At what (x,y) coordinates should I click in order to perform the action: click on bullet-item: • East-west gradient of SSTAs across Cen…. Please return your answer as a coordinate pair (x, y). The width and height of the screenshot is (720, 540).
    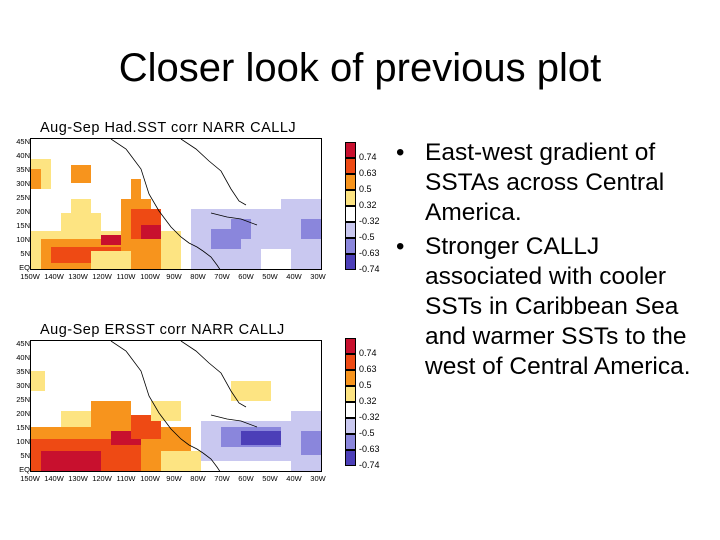
    Looking at the image, I should click on (552, 183).